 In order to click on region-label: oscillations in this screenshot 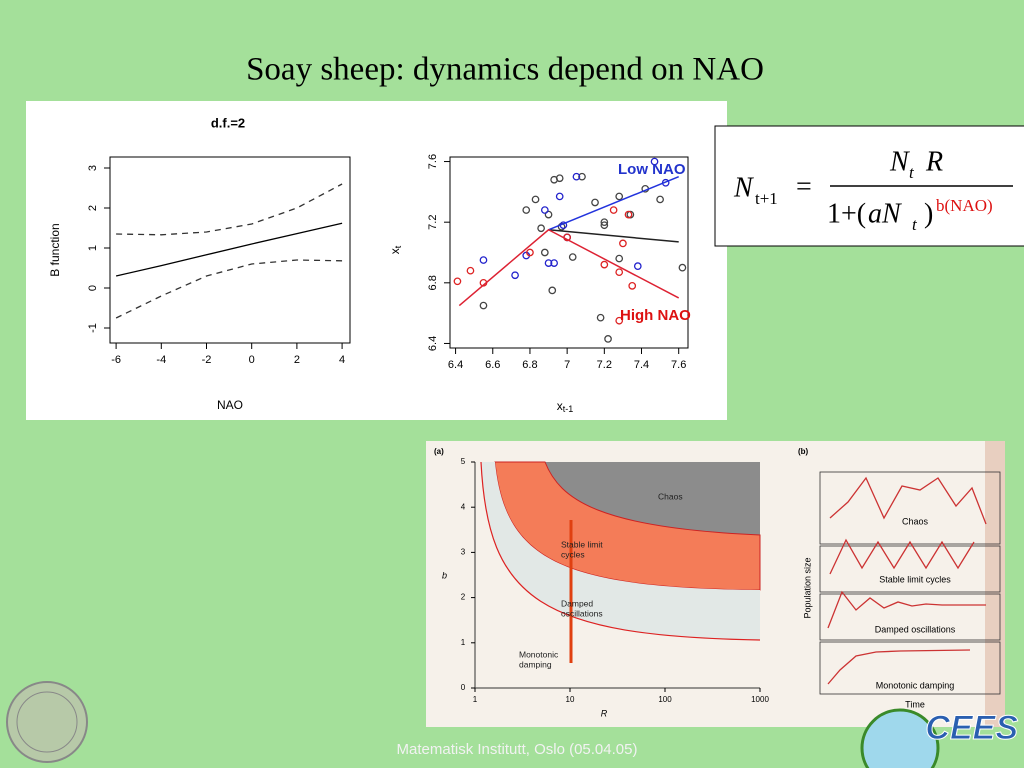, I will do `click(582, 613)`.